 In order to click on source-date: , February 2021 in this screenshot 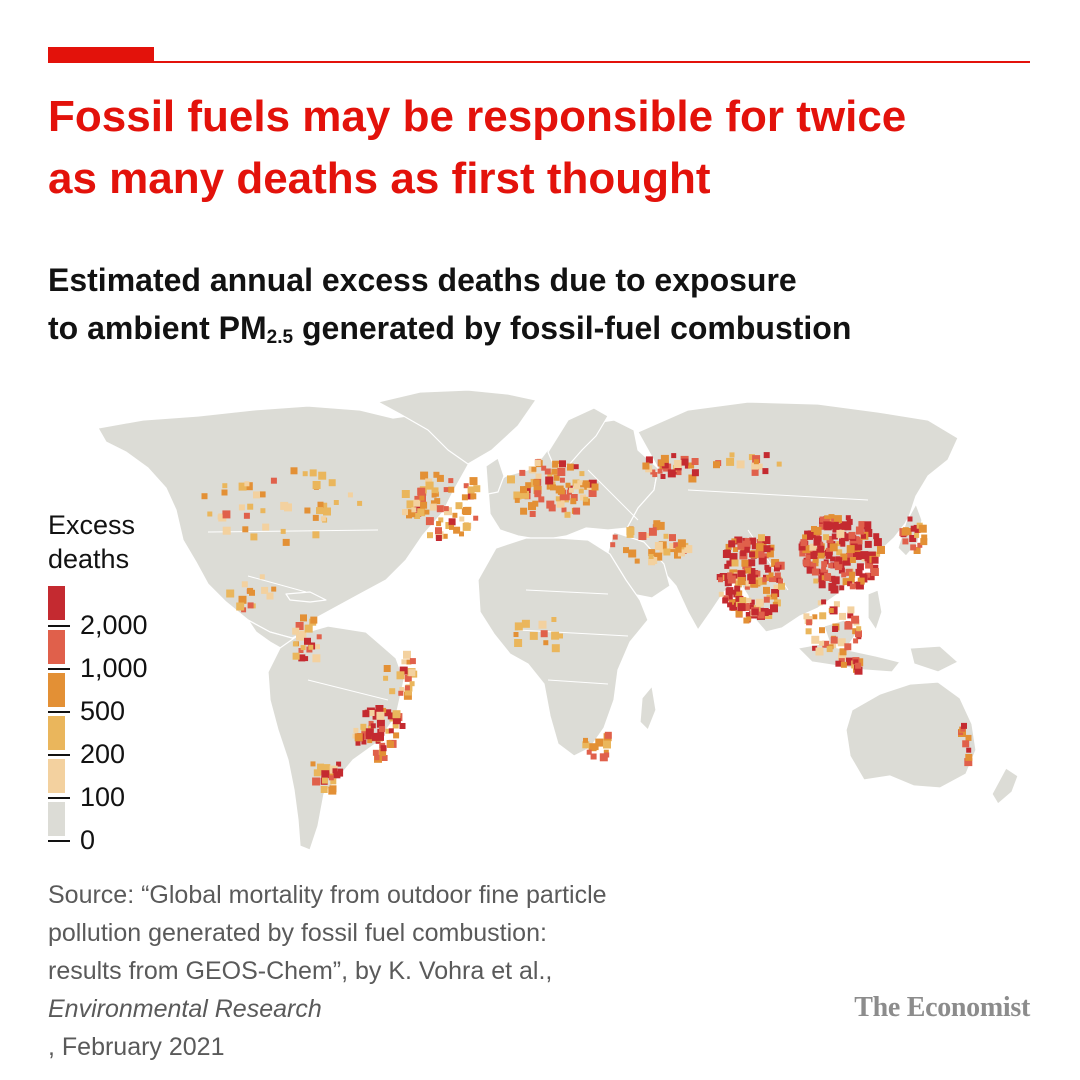, I will do `click(136, 1047)`.